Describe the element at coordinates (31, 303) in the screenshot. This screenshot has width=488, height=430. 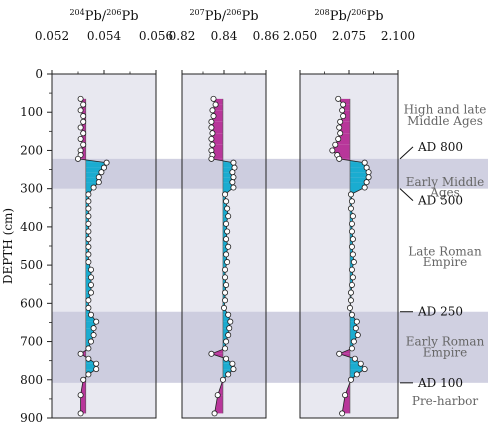
I see `y-tick-label: 600` at that location.